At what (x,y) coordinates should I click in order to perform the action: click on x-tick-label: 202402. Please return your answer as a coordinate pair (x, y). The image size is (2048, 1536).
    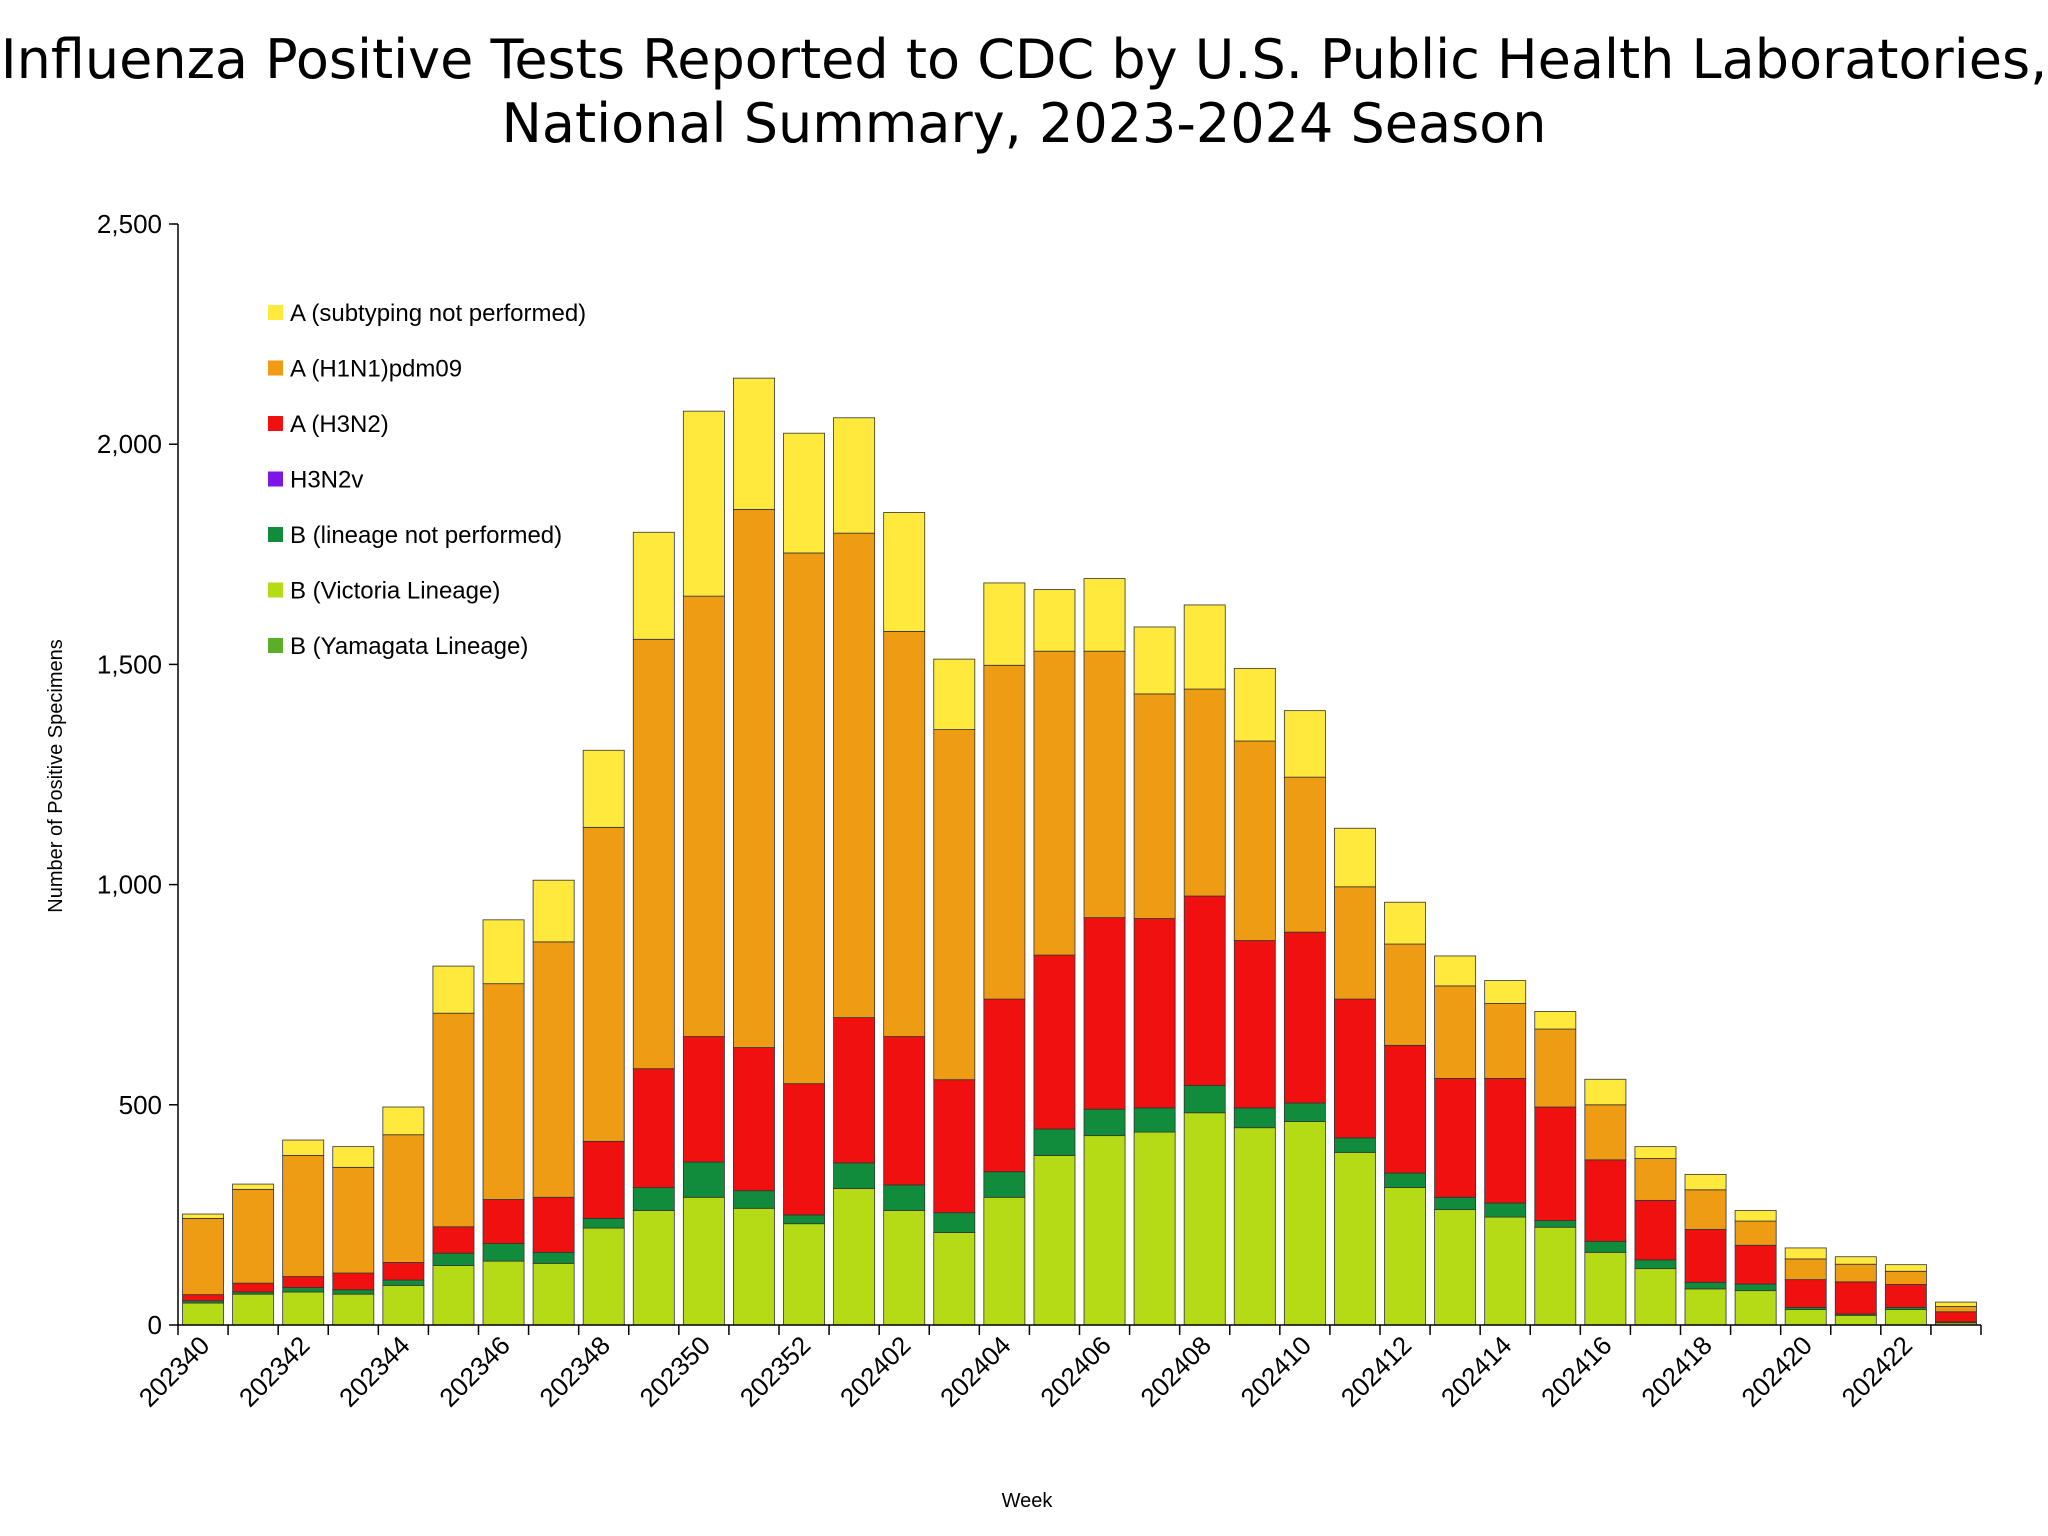
    Looking at the image, I should click on (875, 1371).